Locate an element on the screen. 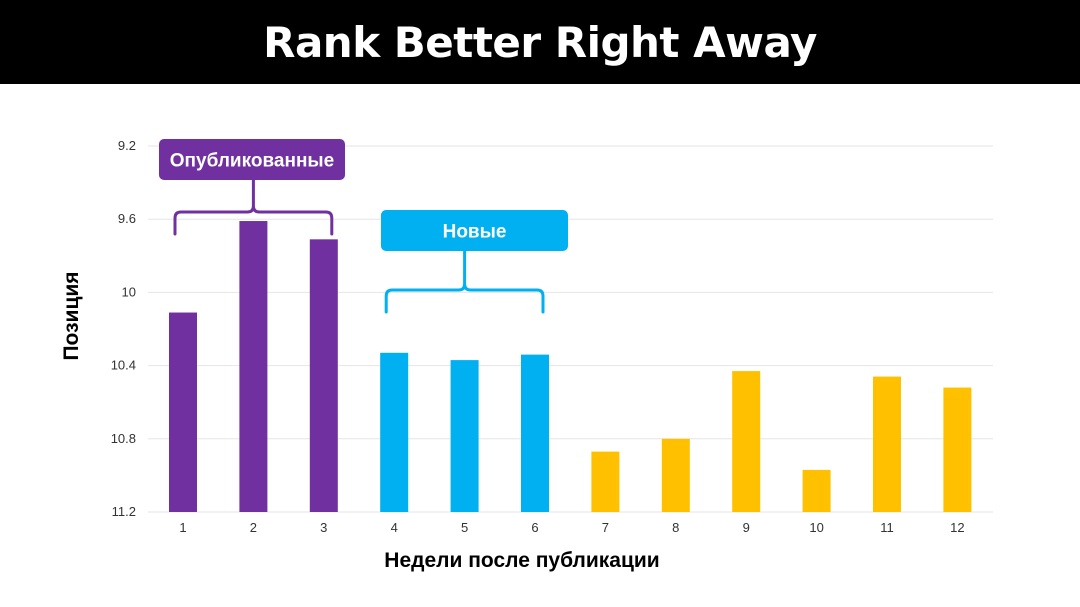  y-tick-label: 10 is located at coordinates (129, 291).